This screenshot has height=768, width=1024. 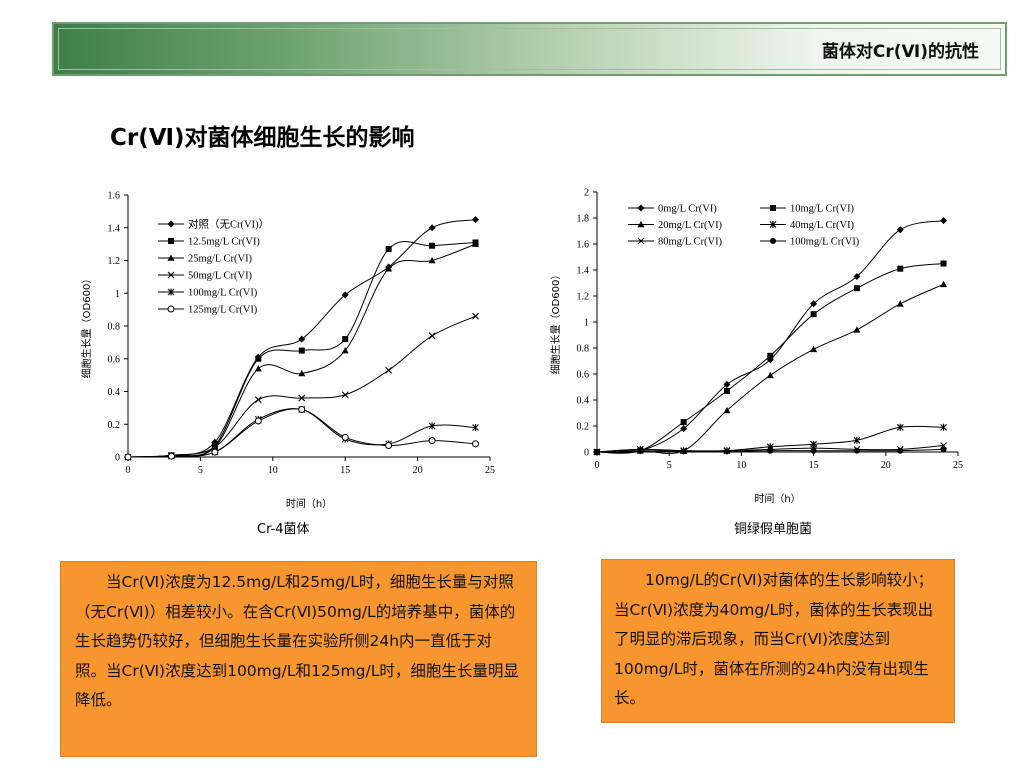 I want to click on chart0-legend-label: 25mg/L Cr(VI), so click(x=220, y=259).